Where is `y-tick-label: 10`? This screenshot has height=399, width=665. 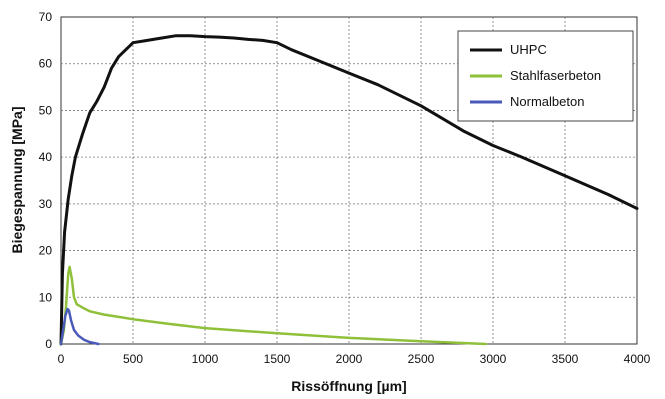 y-tick-label: 10 is located at coordinates (46, 297).